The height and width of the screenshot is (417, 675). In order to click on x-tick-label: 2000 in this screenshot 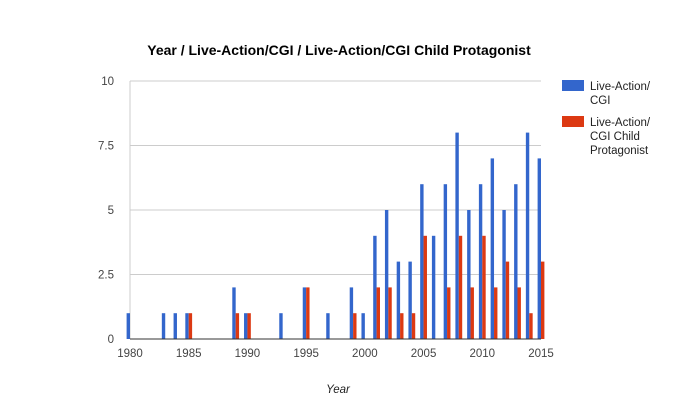, I will do `click(365, 354)`.